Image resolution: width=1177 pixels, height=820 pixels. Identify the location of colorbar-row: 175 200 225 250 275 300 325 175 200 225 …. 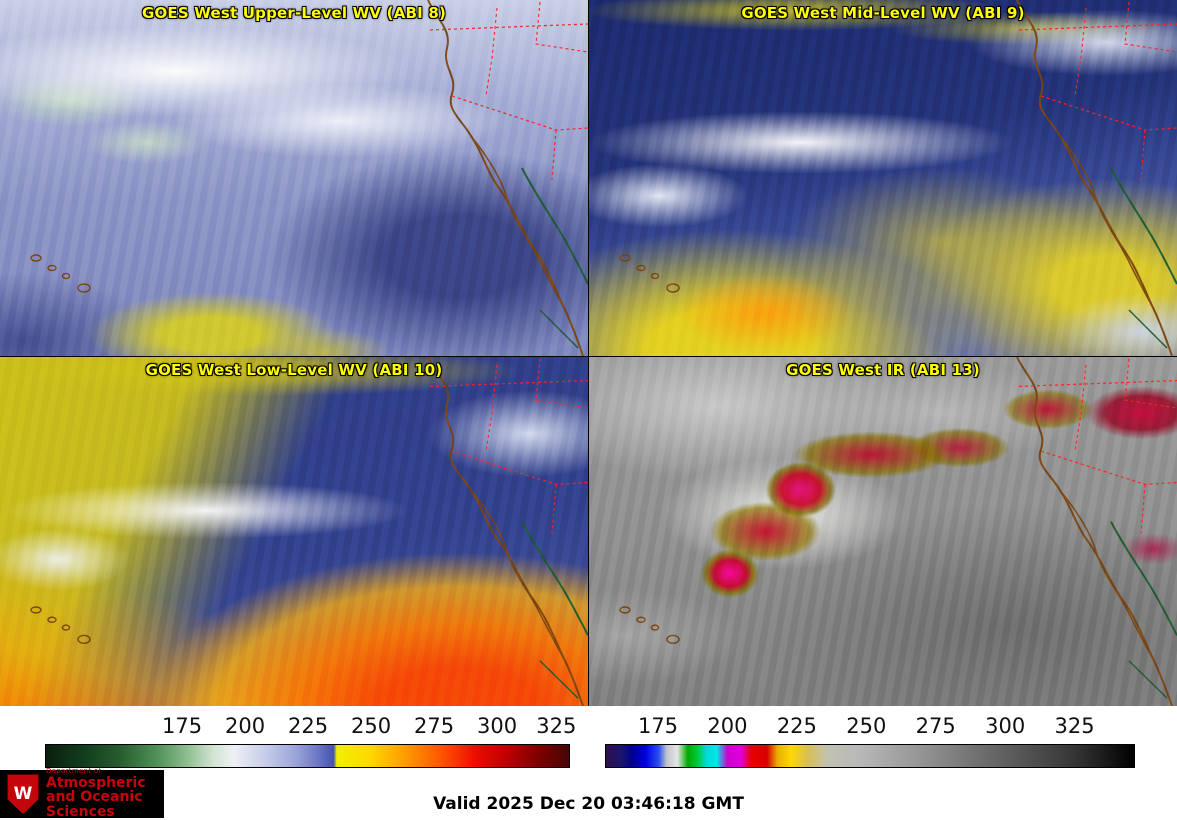
(588, 737).